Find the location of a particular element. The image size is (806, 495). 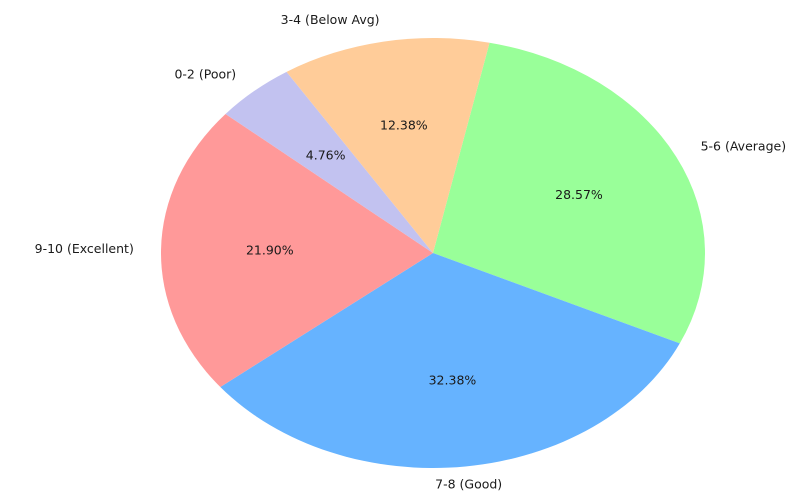

pct-label-9-10-excellent: 21.90% is located at coordinates (270, 250).